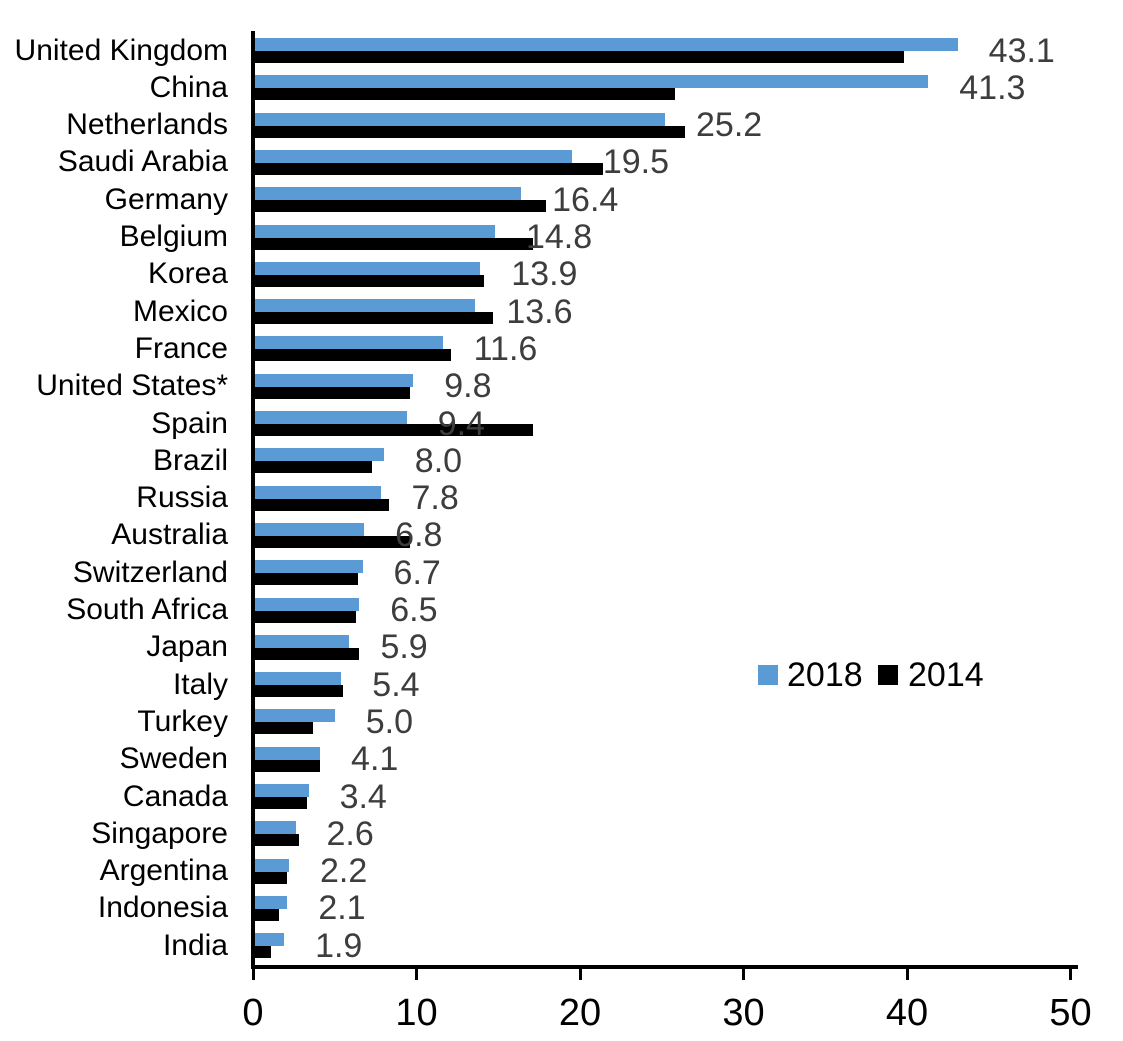 The height and width of the screenshot is (1041, 1123). I want to click on data-label: 2.2, so click(343, 871).